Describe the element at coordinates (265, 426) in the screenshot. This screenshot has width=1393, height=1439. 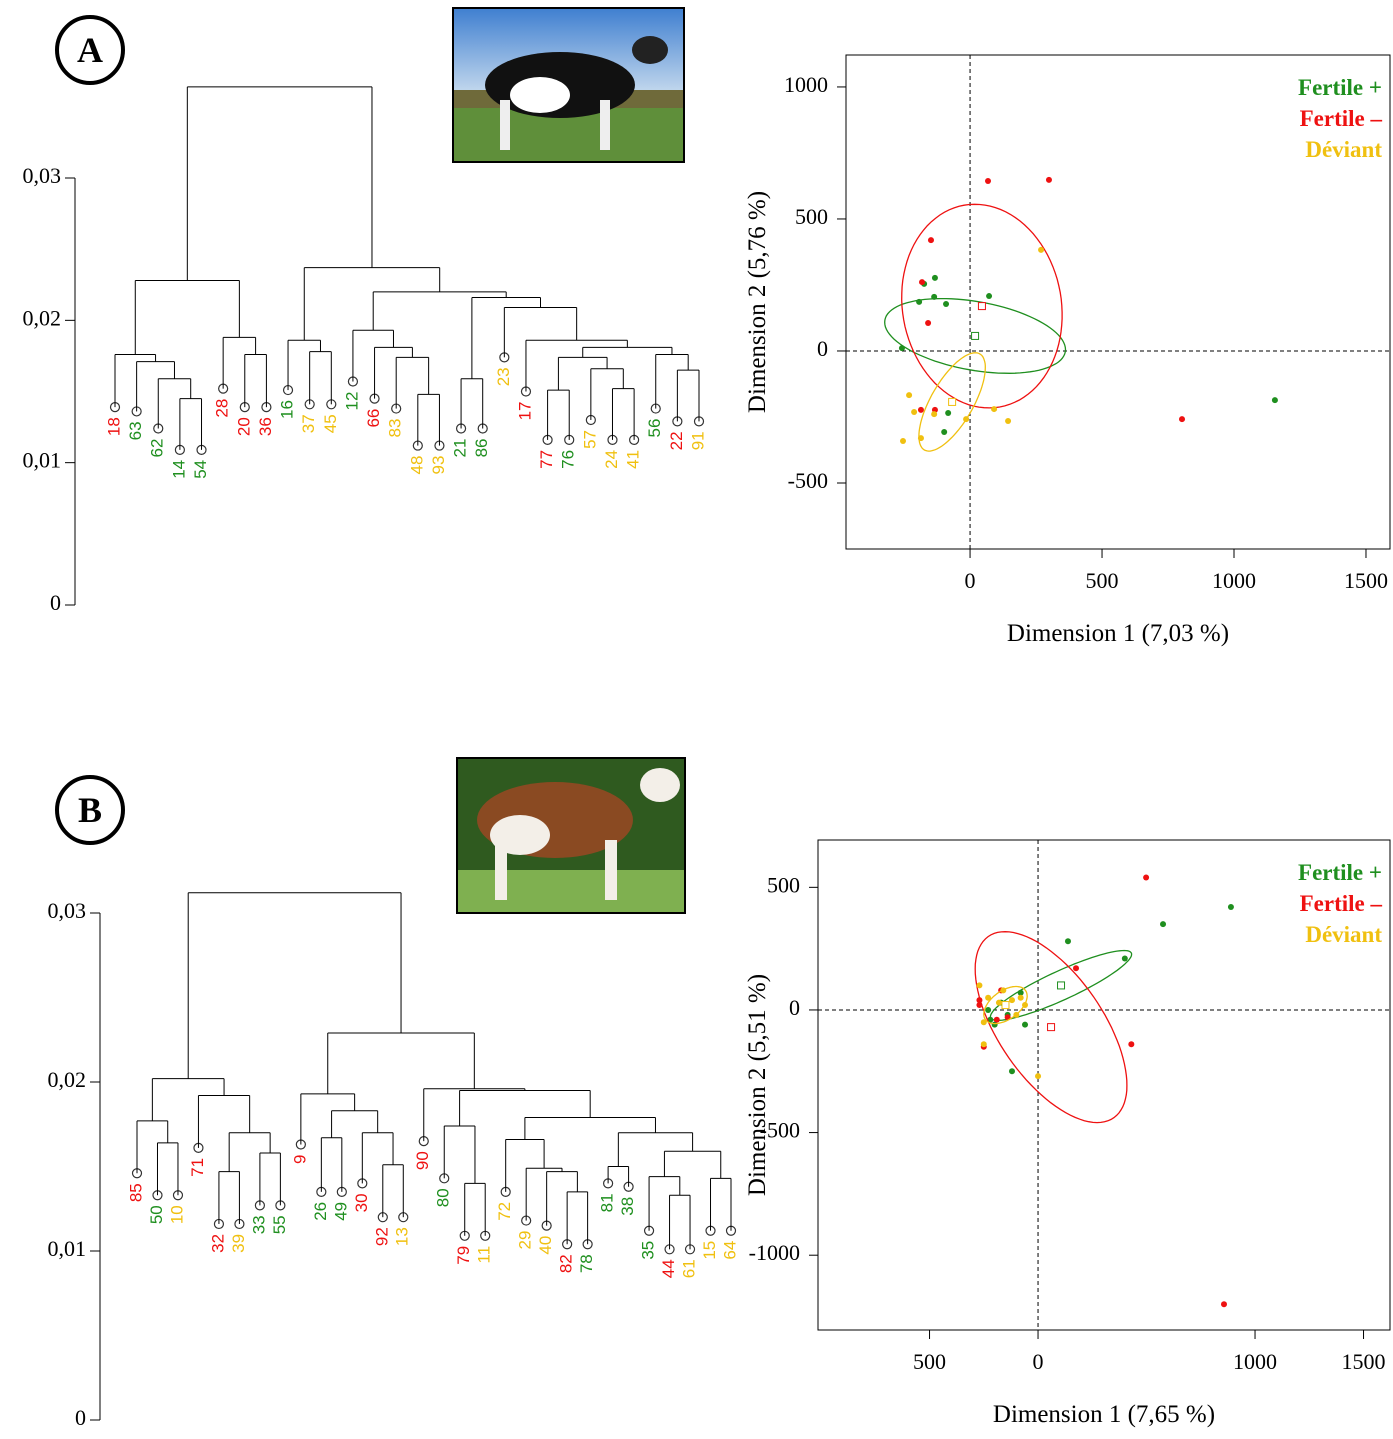
I see `leaf-label: 36` at that location.